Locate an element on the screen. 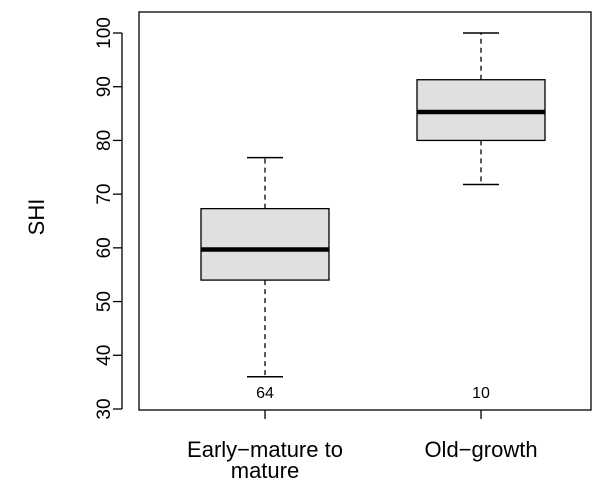 Image resolution: width=599 pixels, height=484 pixels. box-group: 64 is located at coordinates (265, 287).